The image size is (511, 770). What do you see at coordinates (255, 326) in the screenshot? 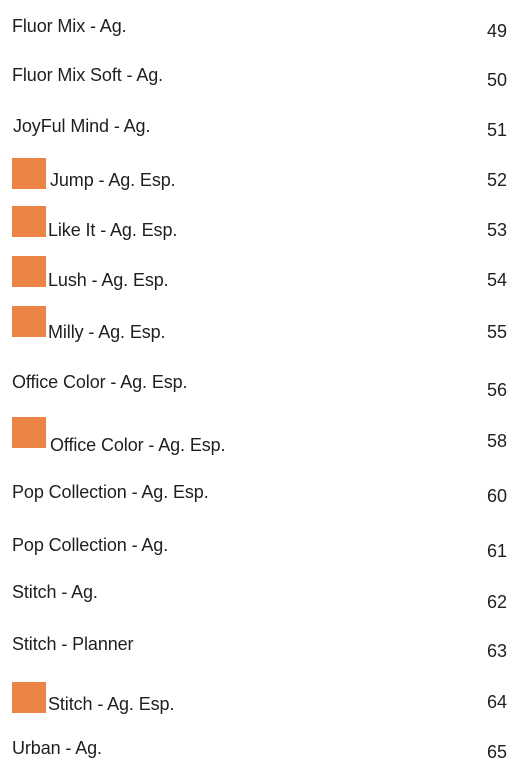
I see `toc-row: Milly - Ag. Esp. 55` at bounding box center [255, 326].